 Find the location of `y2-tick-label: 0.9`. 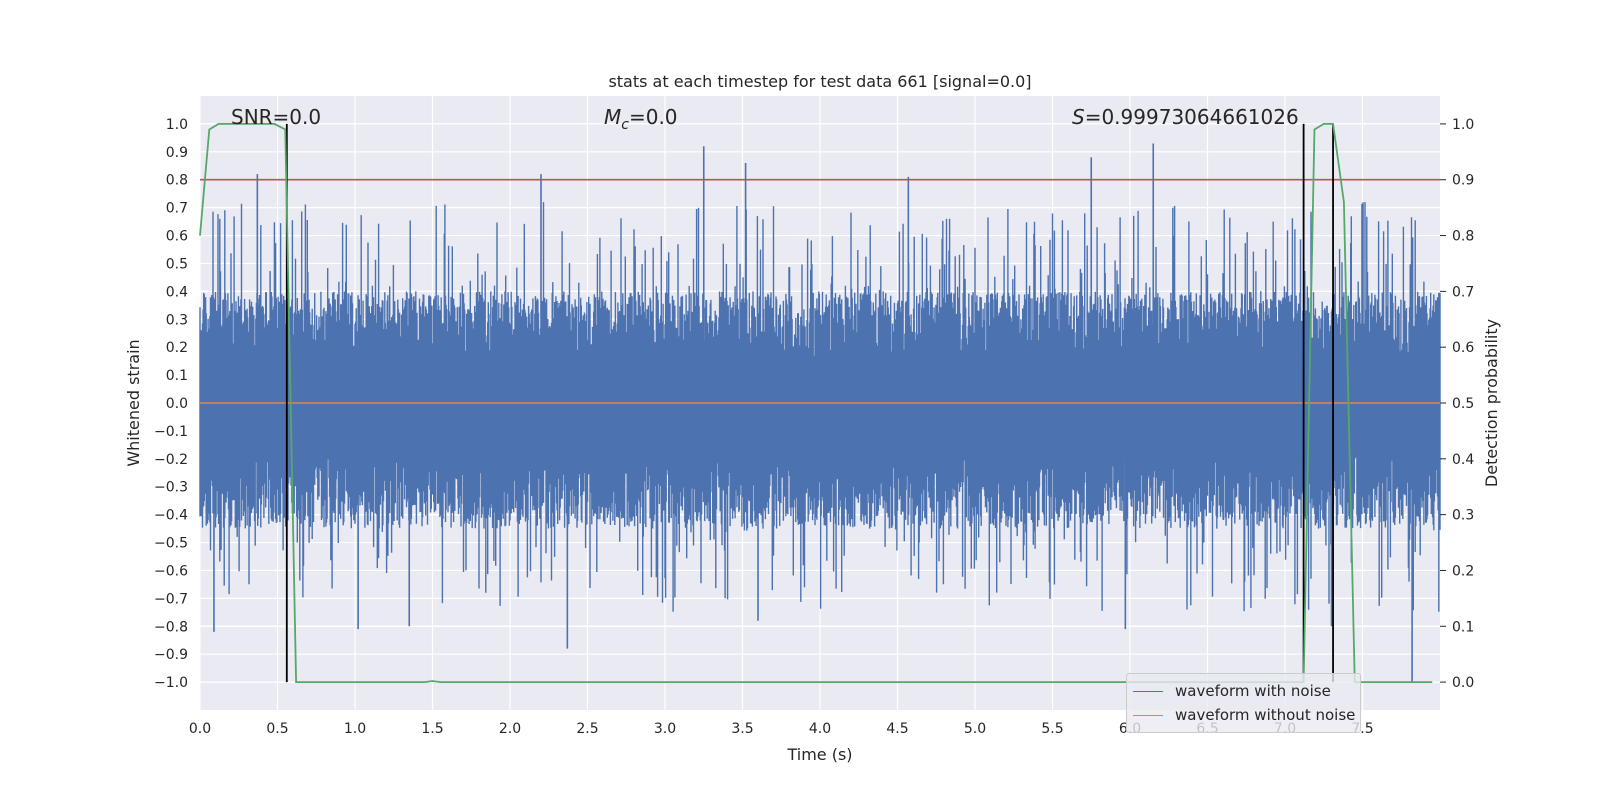

y2-tick-label: 0.9 is located at coordinates (1463, 181).